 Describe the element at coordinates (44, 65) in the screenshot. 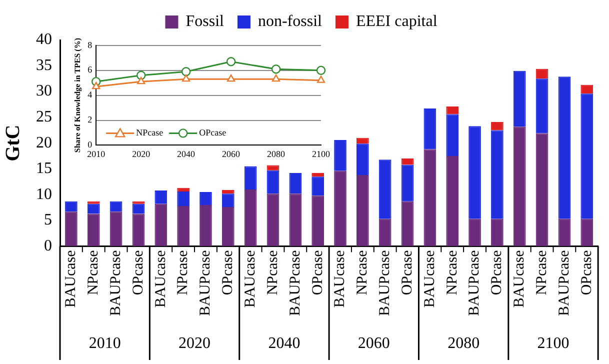

I see `y-tick-label: 35` at that location.